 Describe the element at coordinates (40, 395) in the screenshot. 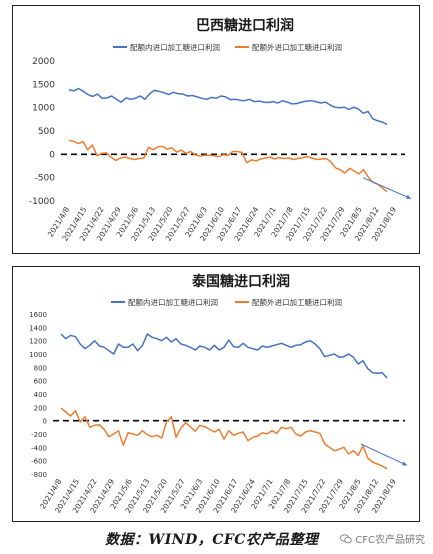

I see `y-tick-label: 400` at that location.